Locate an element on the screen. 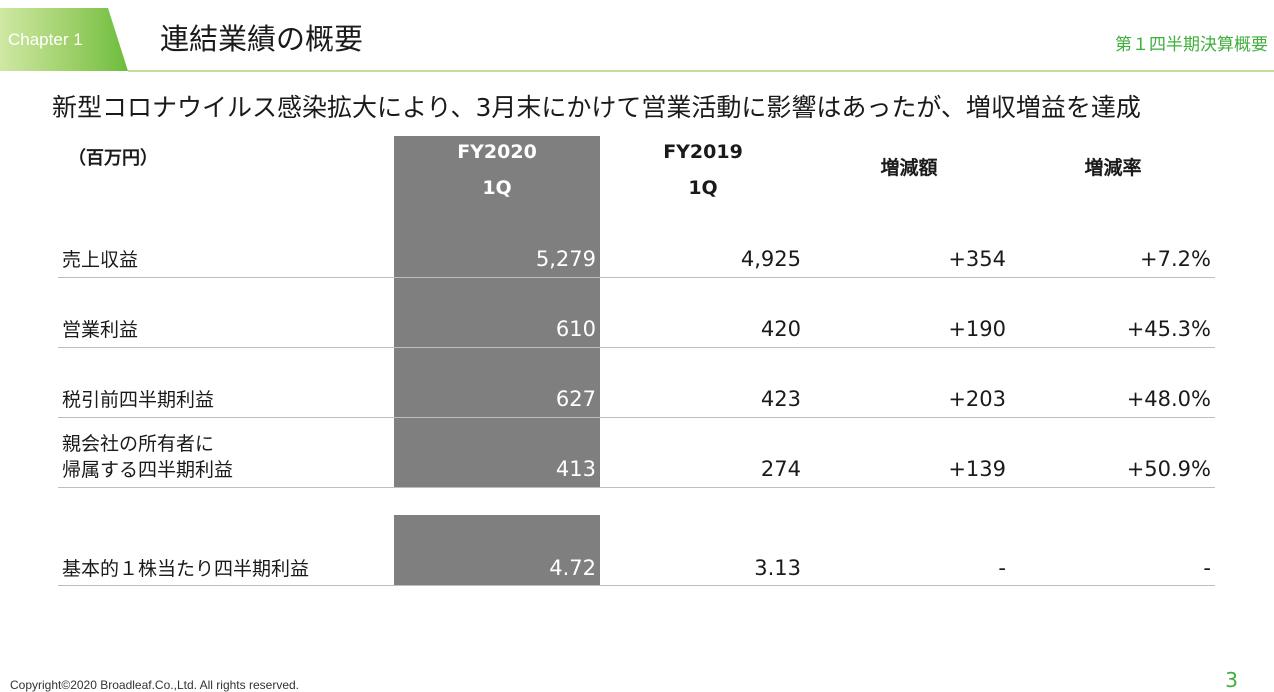 The width and height of the screenshot is (1274, 692). row-label-operating-profit: 営業利益 is located at coordinates (100, 330).